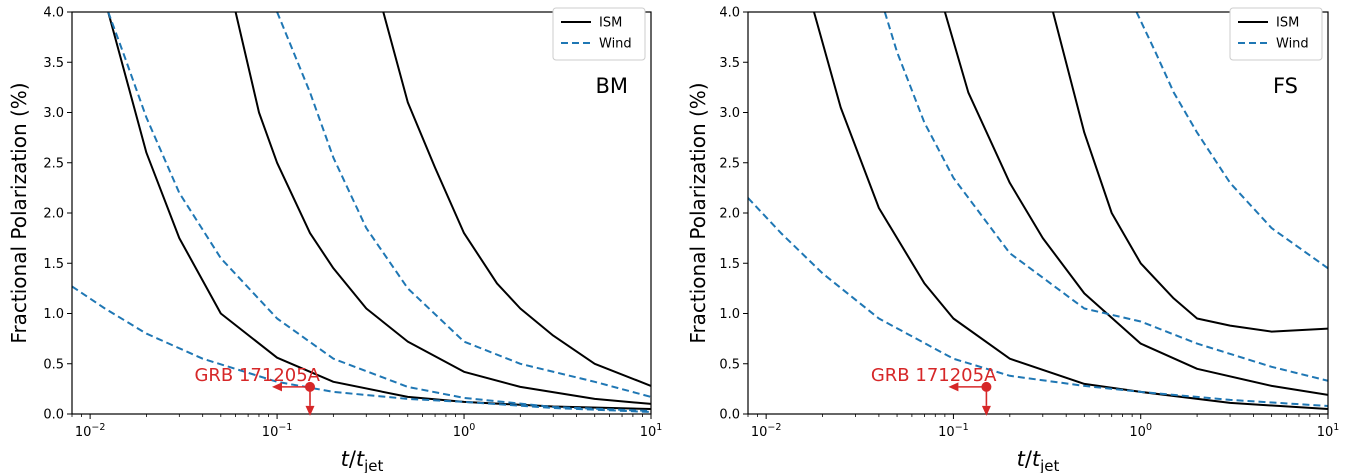 Image resolution: width=1351 pixels, height=473 pixels. Describe the element at coordinates (1285, 86) in the screenshot. I see `panel-label: FS` at that location.